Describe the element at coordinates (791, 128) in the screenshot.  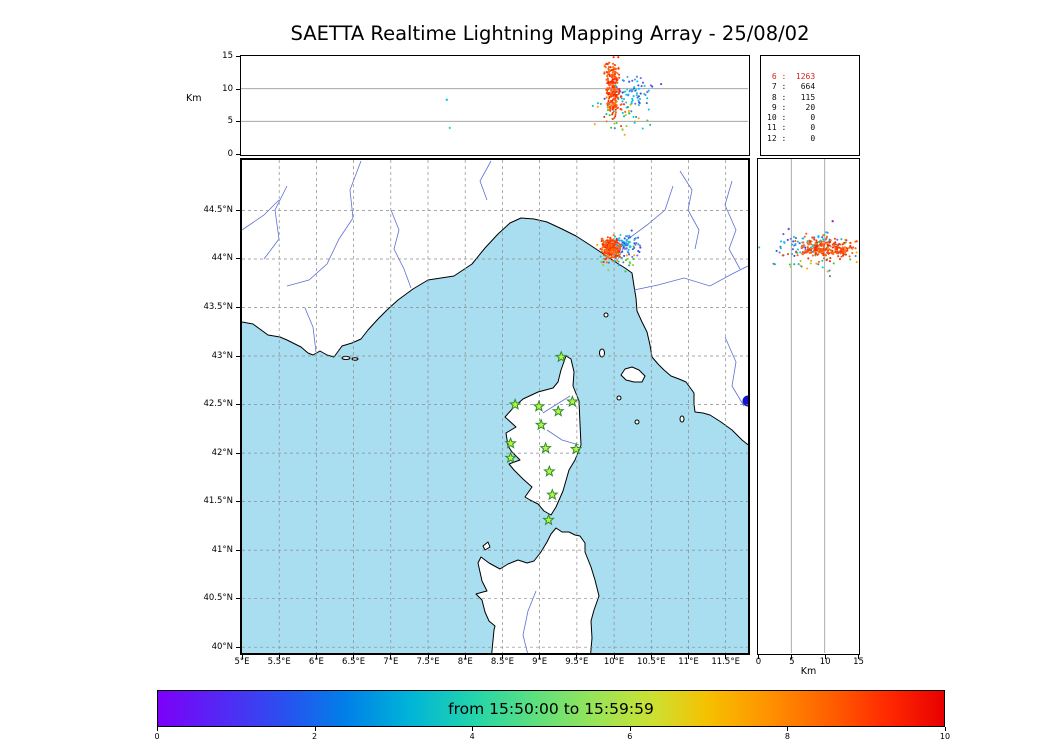
I see `count-row-level-11: 11 : 0` at that location.